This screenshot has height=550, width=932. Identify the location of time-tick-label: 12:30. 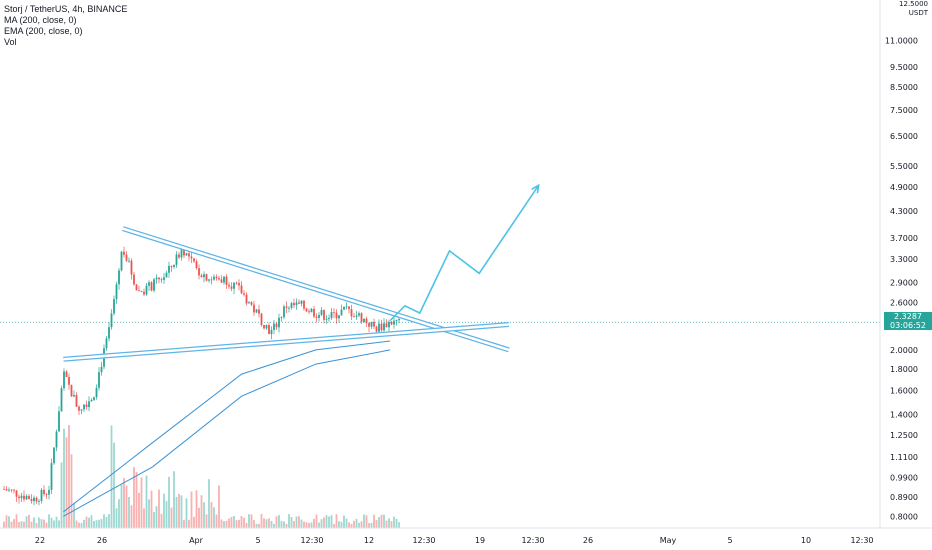
(861, 540).